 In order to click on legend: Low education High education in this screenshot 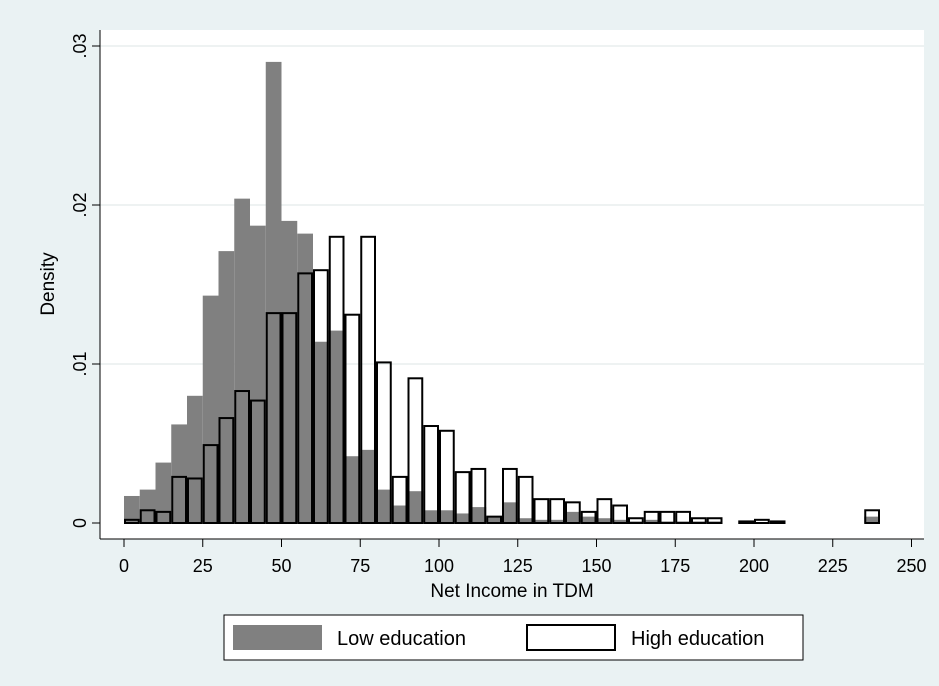, I will do `click(513, 637)`.